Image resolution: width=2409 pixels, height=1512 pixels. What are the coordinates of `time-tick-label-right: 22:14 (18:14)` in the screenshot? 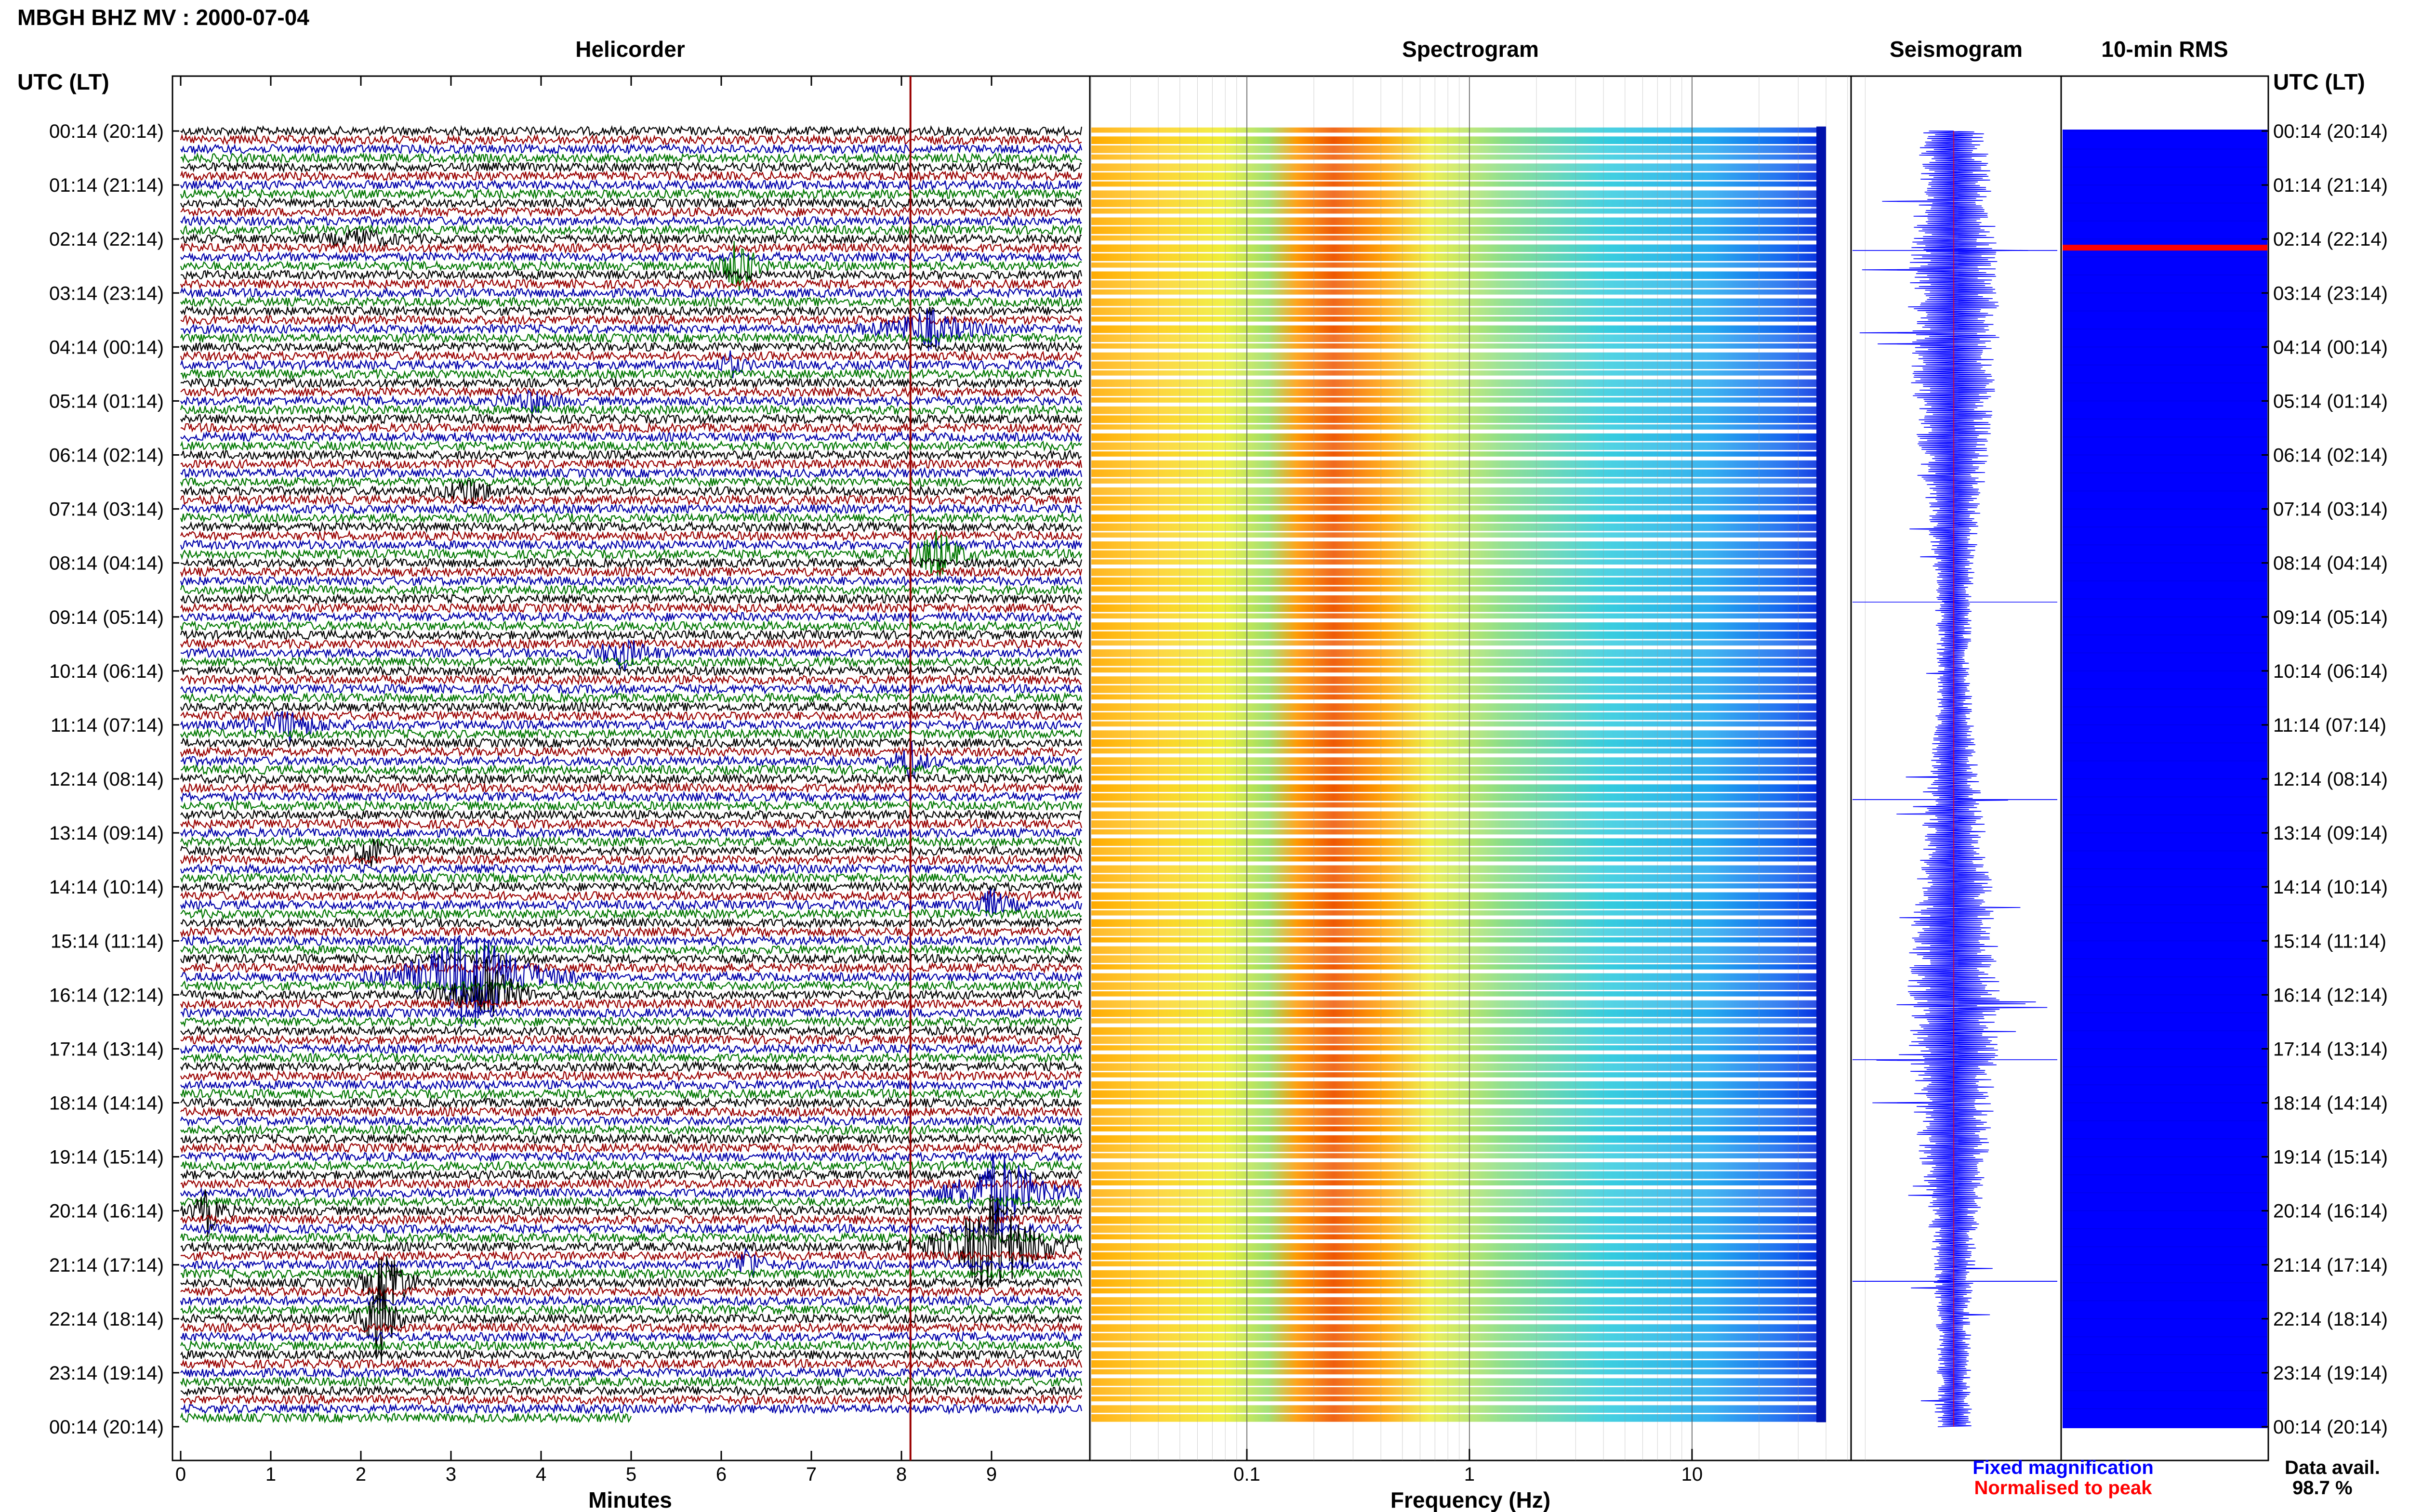 It's located at (2330, 1319).